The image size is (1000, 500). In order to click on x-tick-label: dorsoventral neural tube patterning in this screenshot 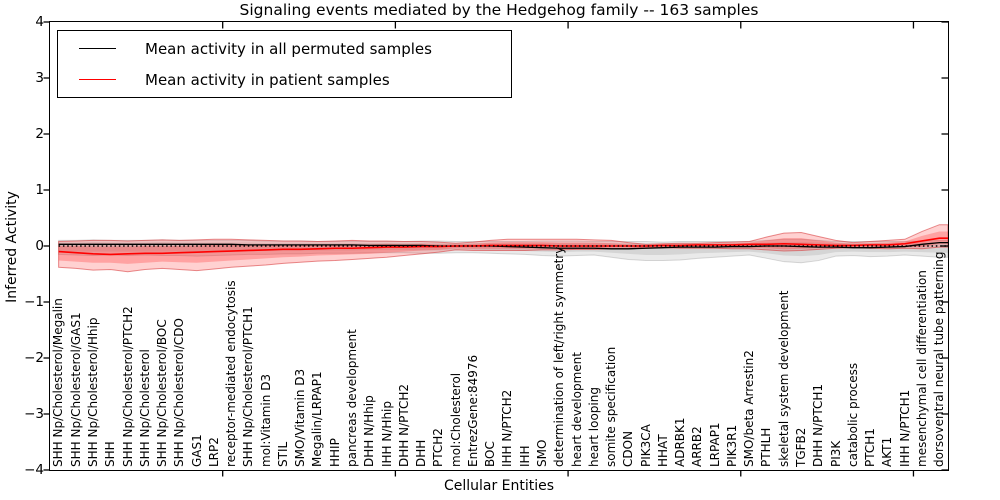, I will do `click(939, 359)`.